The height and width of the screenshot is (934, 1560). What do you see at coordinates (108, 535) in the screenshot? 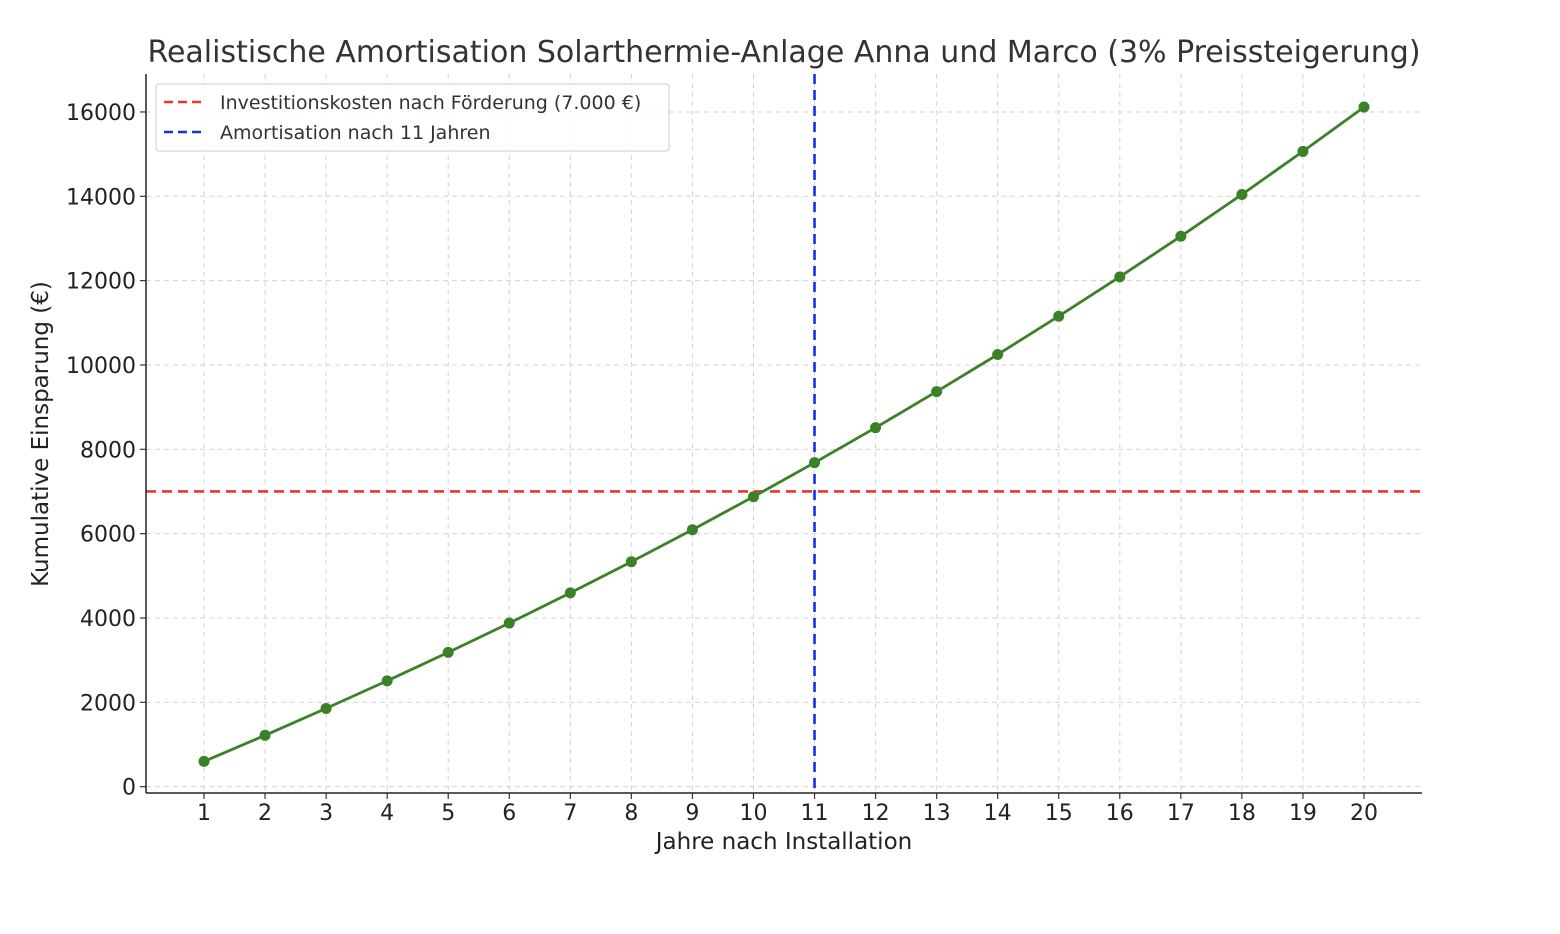
I see `y-tick-label: 6000` at bounding box center [108, 535].